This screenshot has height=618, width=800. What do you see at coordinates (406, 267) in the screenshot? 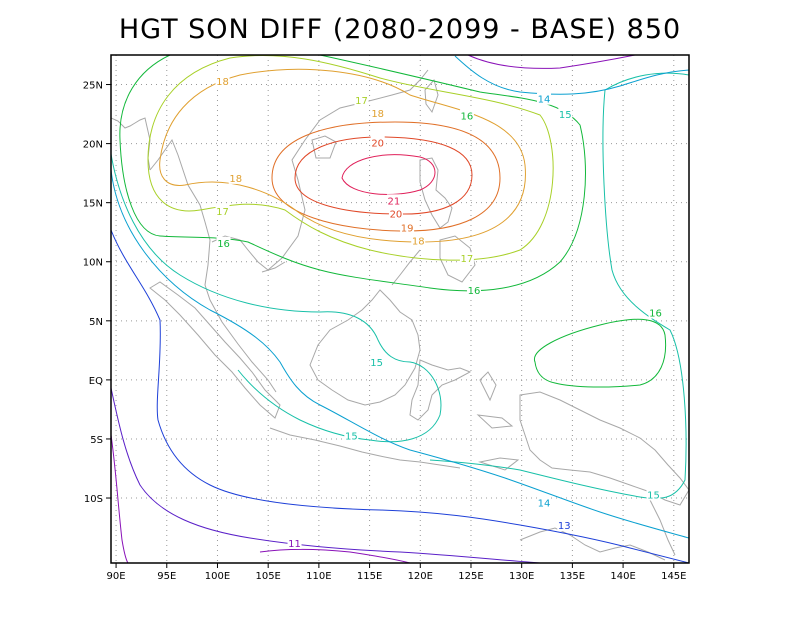
I see `coastline-palawan` at bounding box center [406, 267].